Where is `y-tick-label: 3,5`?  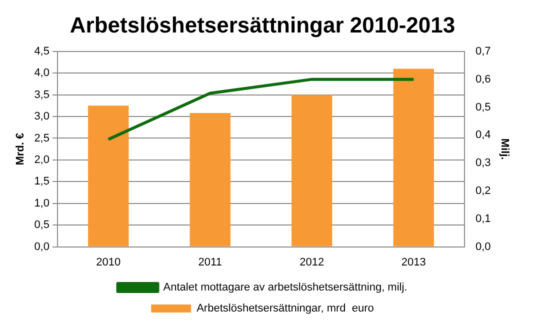
y-tick-label: 3,5 is located at coordinates (42, 94).